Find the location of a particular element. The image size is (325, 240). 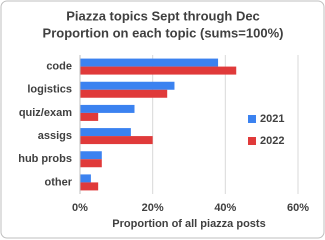

legend-label: 2022 is located at coordinates (272, 141).